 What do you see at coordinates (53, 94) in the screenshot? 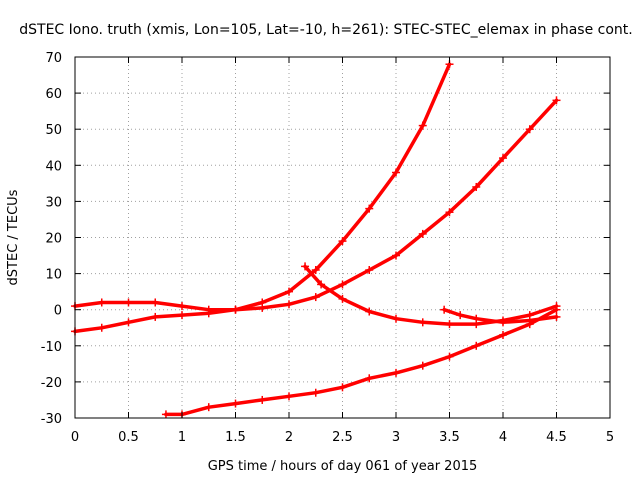
I see `y-tick-label: 60` at bounding box center [53, 94].